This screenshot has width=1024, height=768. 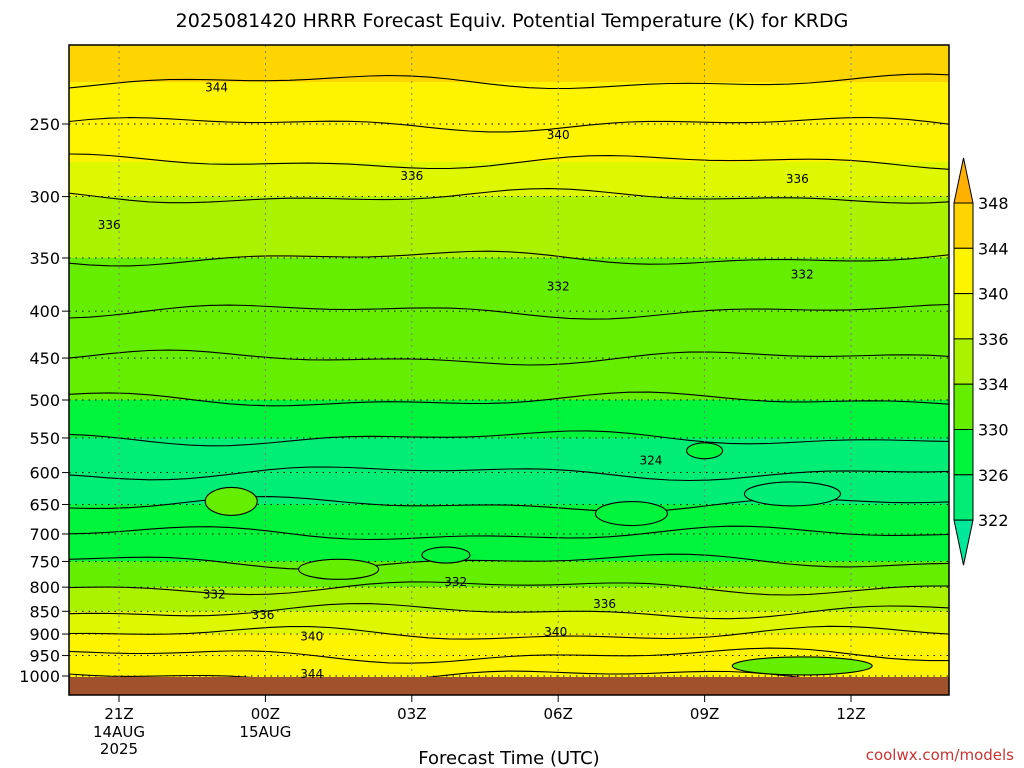 I want to click on contour-label: 324, so click(x=650, y=460).